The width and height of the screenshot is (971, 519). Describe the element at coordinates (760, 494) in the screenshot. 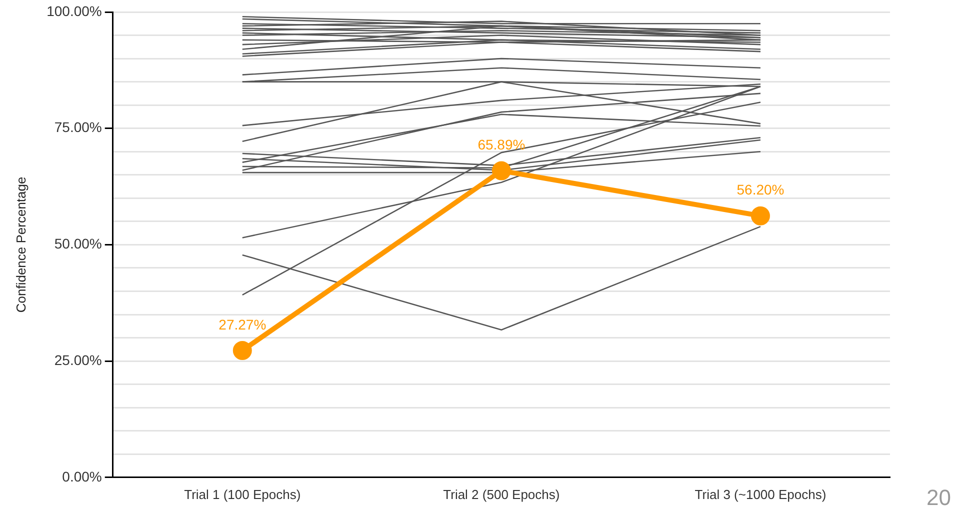

I see `x-tick-label: Trial 3 (~1000 Epochs)` at that location.